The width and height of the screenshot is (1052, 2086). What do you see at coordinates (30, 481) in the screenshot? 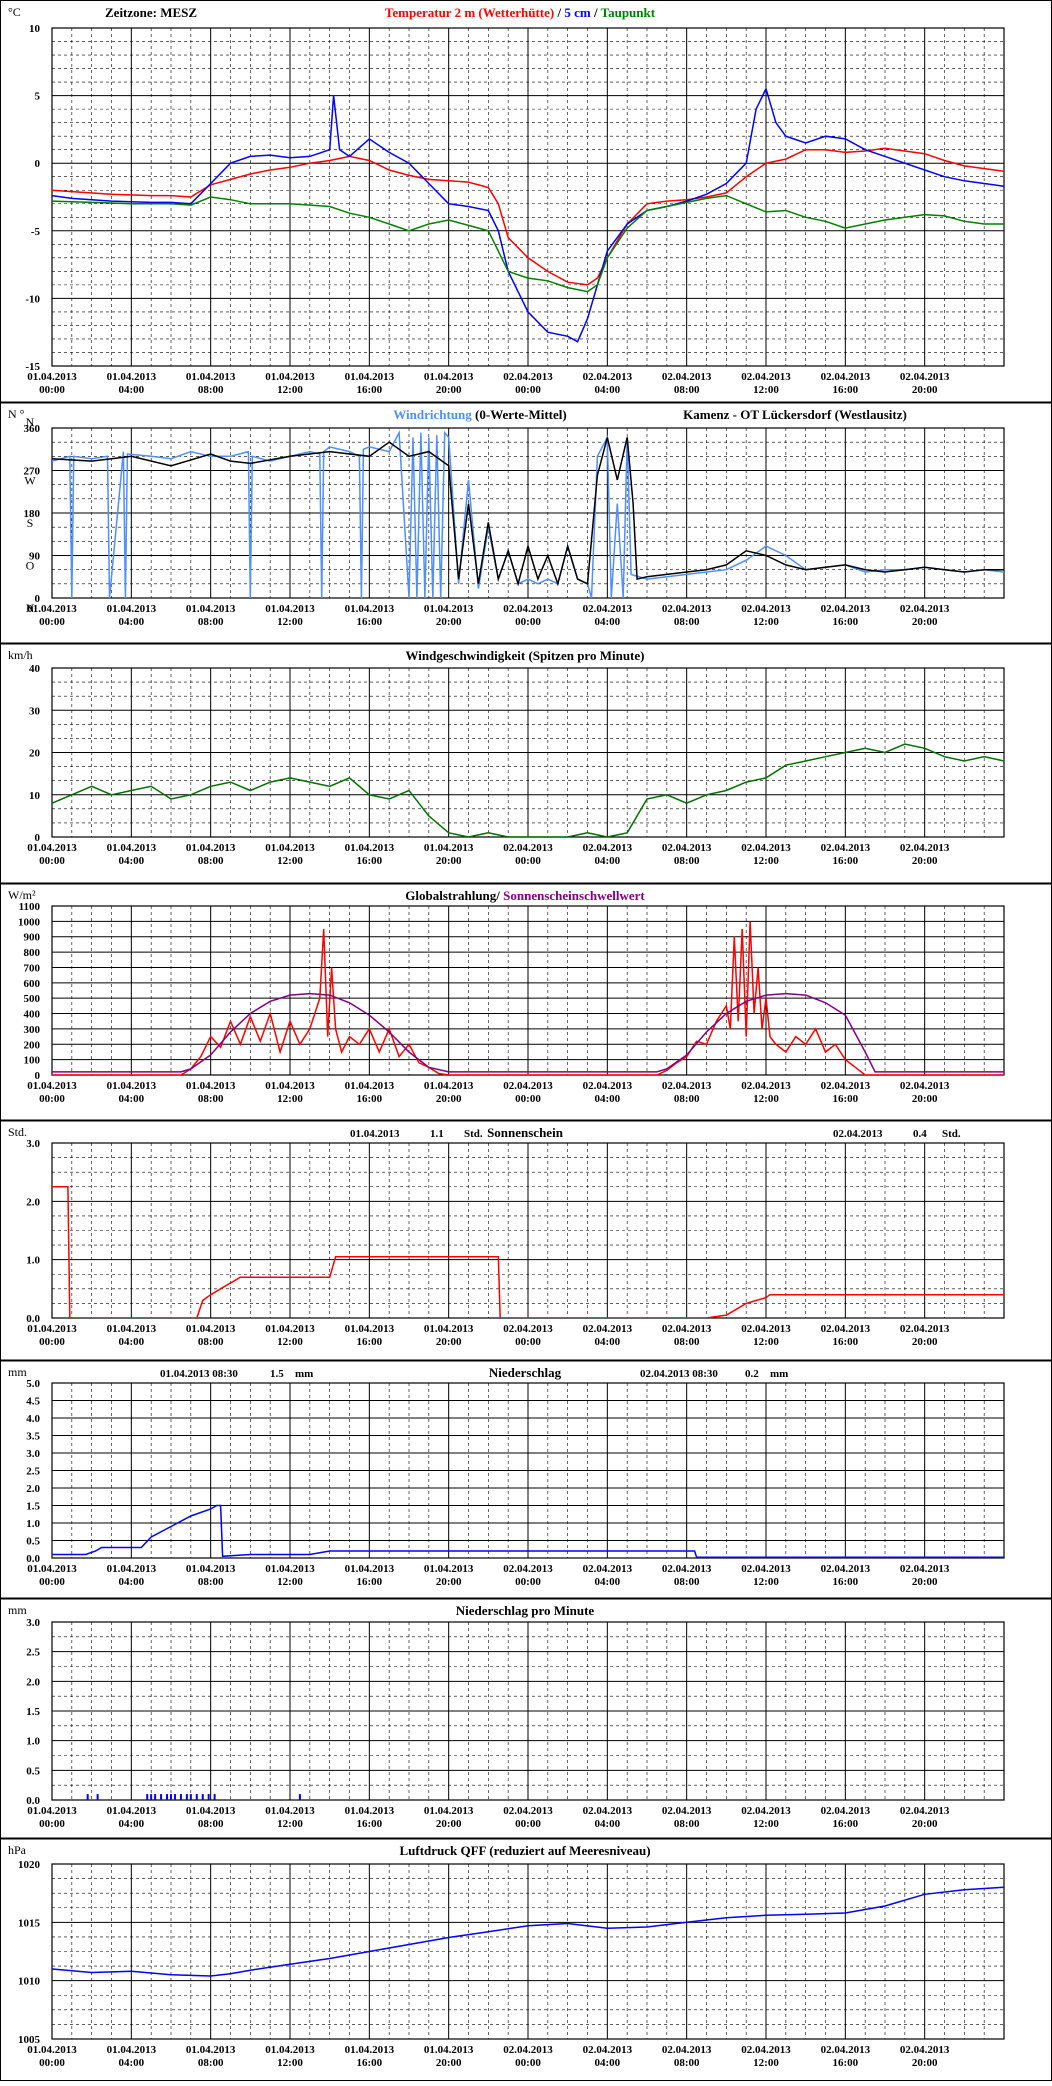
I see `y-direction-letter: W` at bounding box center [30, 481].